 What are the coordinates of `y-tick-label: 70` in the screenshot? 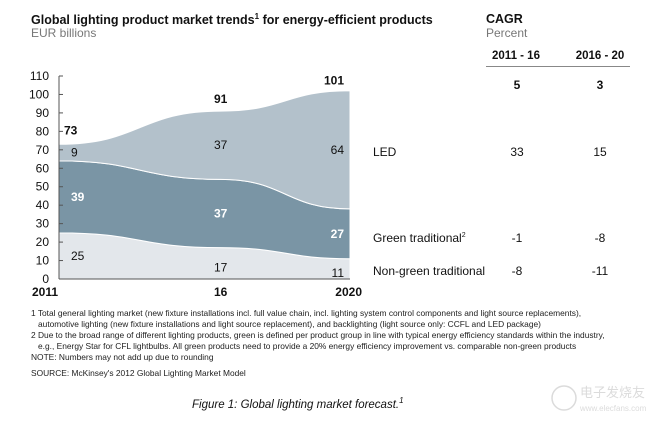 It's located at (43, 150).